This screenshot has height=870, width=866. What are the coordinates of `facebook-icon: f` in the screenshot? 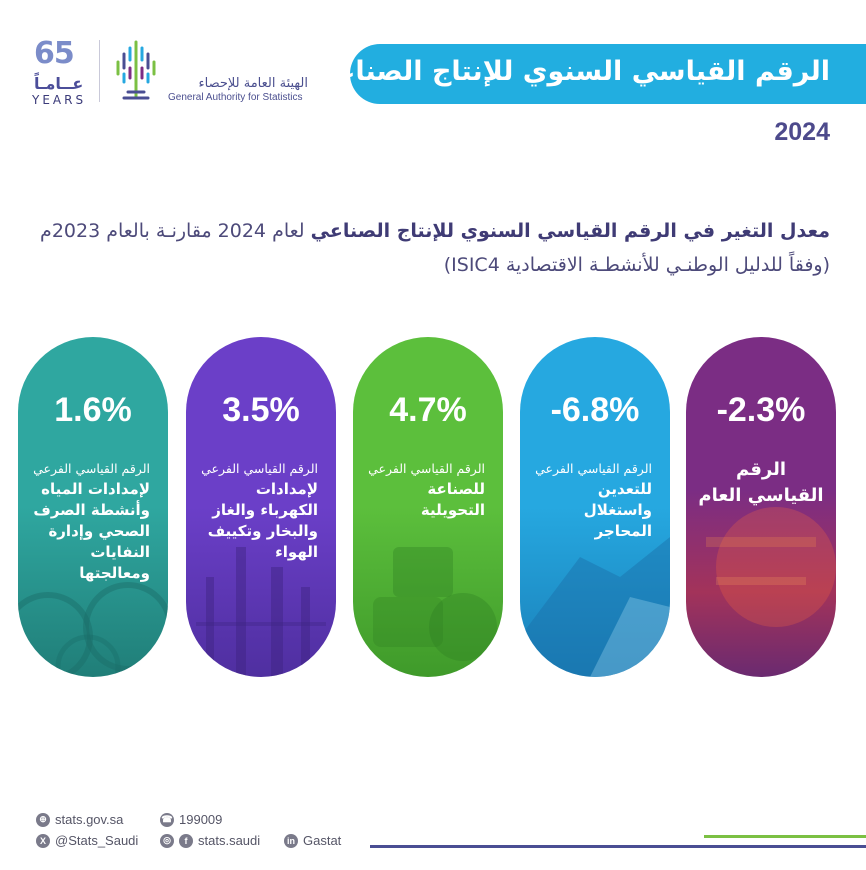 It's located at (186, 840).